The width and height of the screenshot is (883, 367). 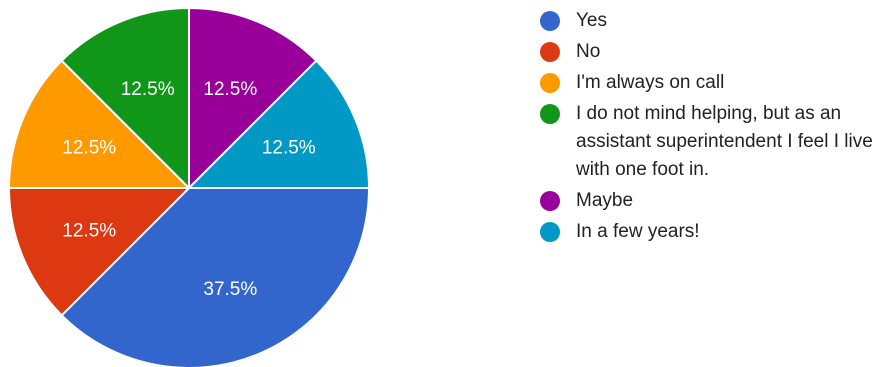 I want to click on legend-label: In a few years!, so click(x=638, y=231).